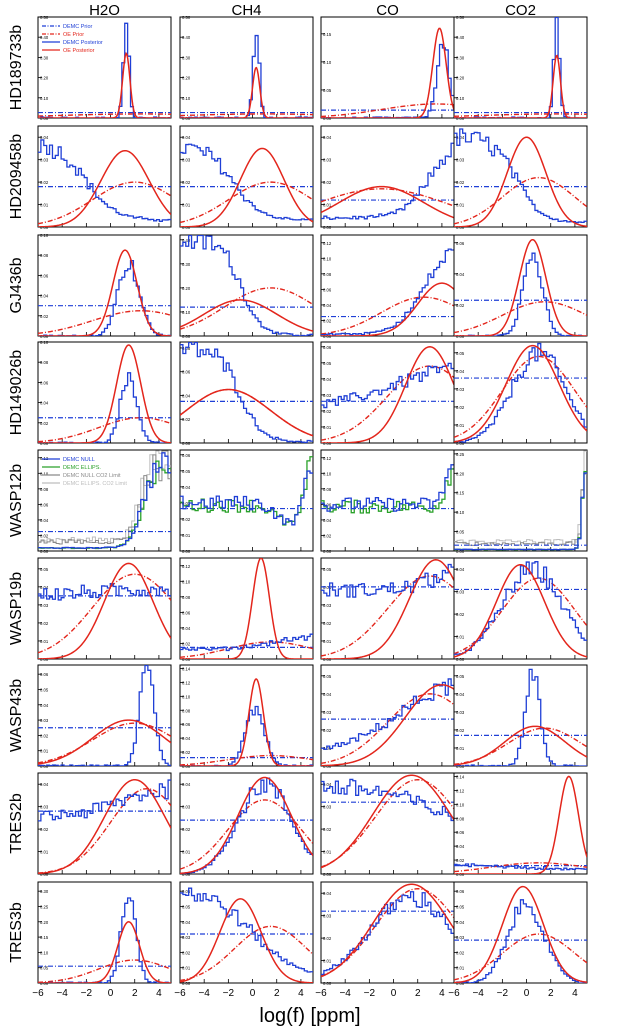 The height and width of the screenshot is (1029, 623). I want to click on panel-wasp19b-co2: 0.00 0.01 0.02 0.03 0.04, so click(520, 609).